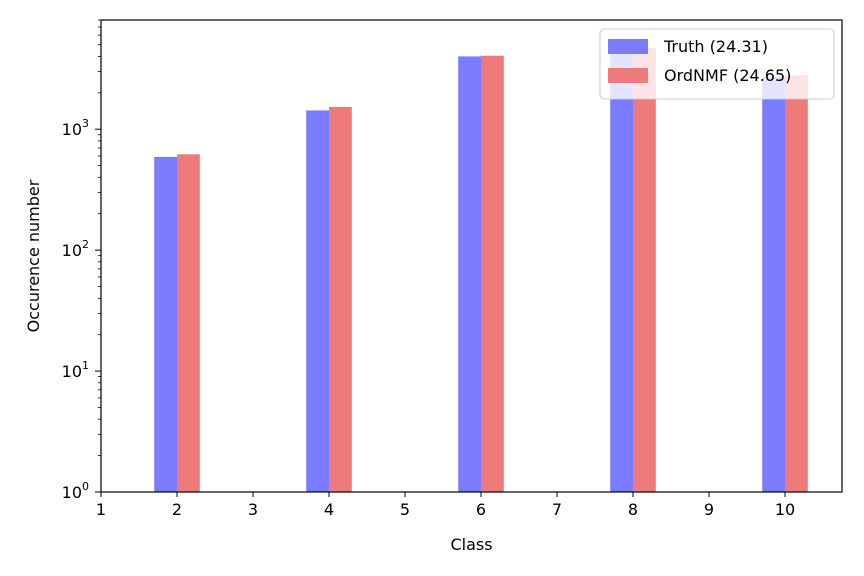 The image size is (864, 576). What do you see at coordinates (81, 309) in the screenshot?
I see `y-ticks: 10⁰ 10¹ 10² 10³` at bounding box center [81, 309].